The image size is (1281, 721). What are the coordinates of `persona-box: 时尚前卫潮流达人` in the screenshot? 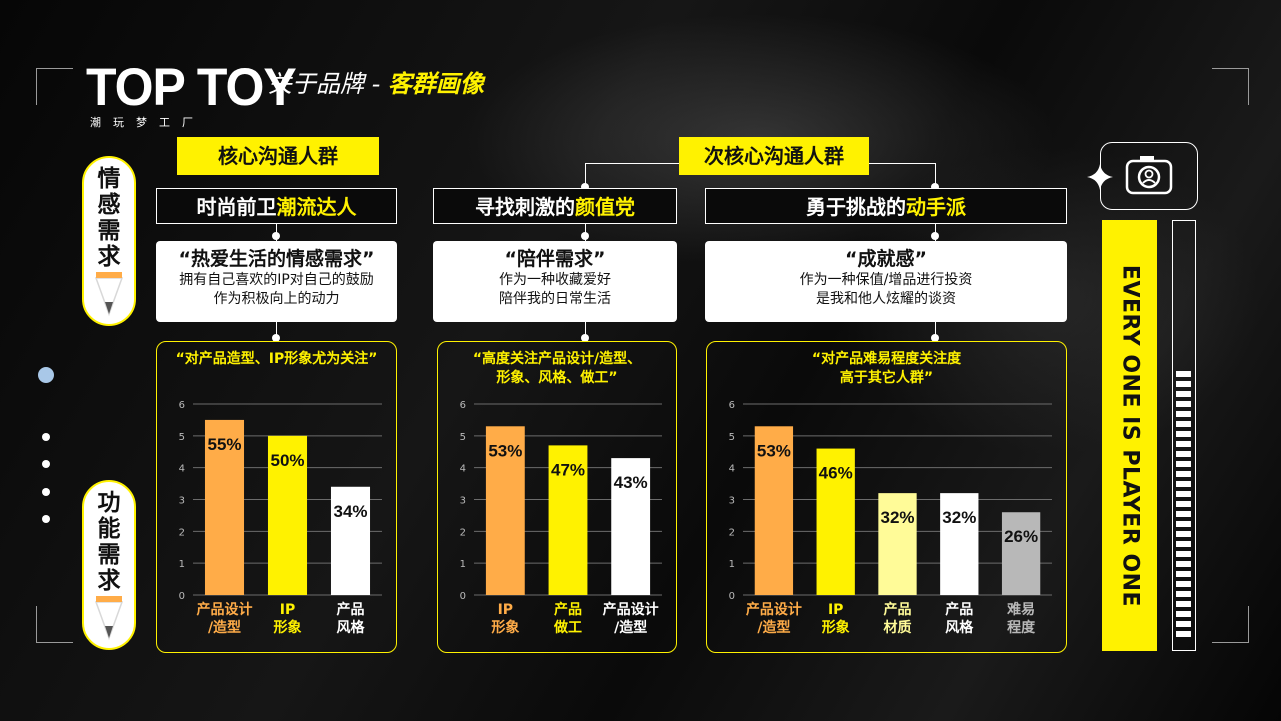 It's located at (276, 206).